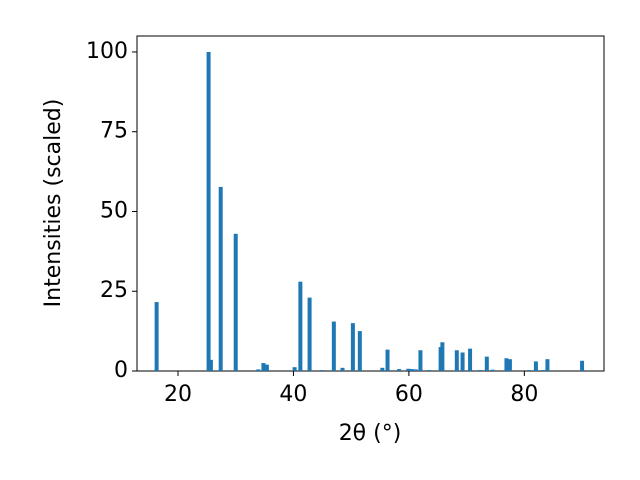 The image size is (640, 480). What do you see at coordinates (53, 203) in the screenshot?
I see `y-axis-label: Intensities (scaled)` at bounding box center [53, 203].